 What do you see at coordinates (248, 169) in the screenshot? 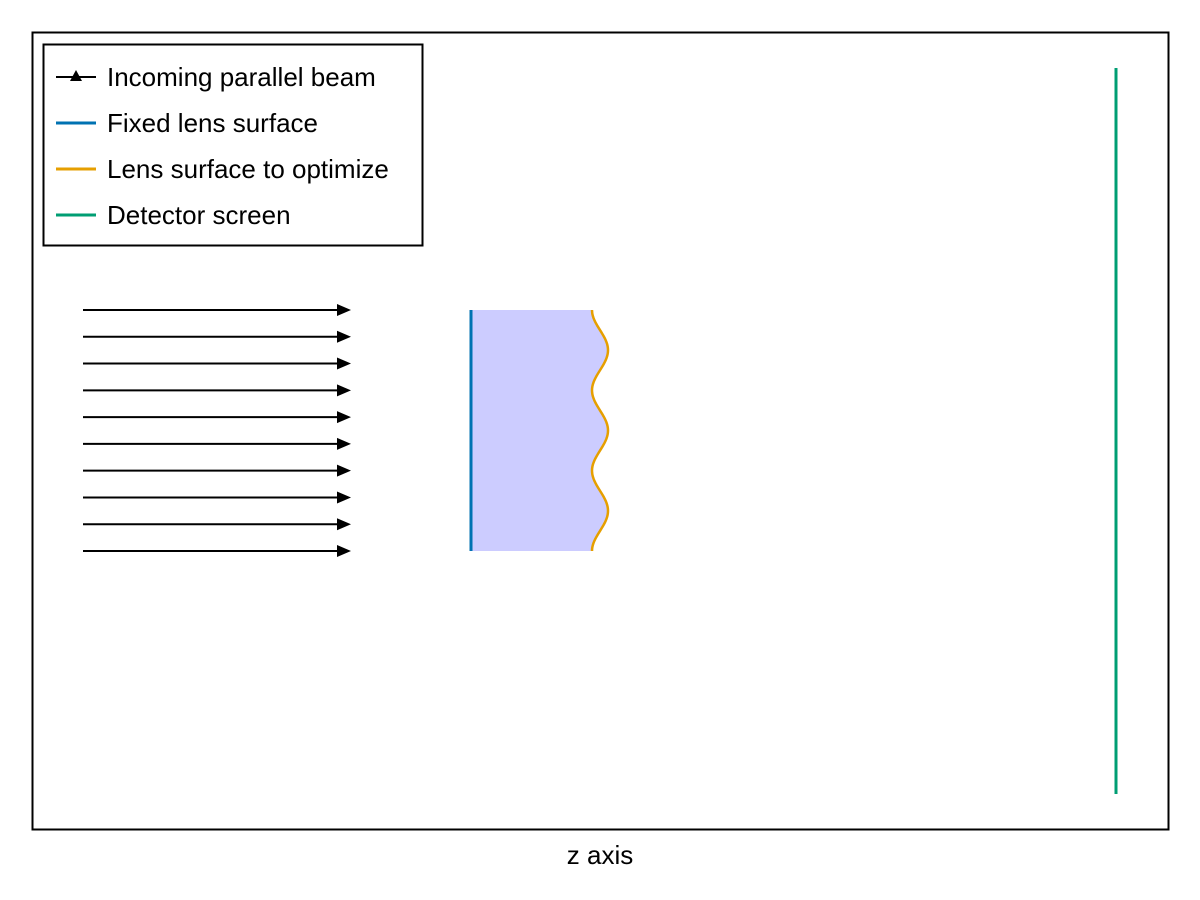
I see `legend-label-optimize-surface: Lens surface to optimize` at bounding box center [248, 169].